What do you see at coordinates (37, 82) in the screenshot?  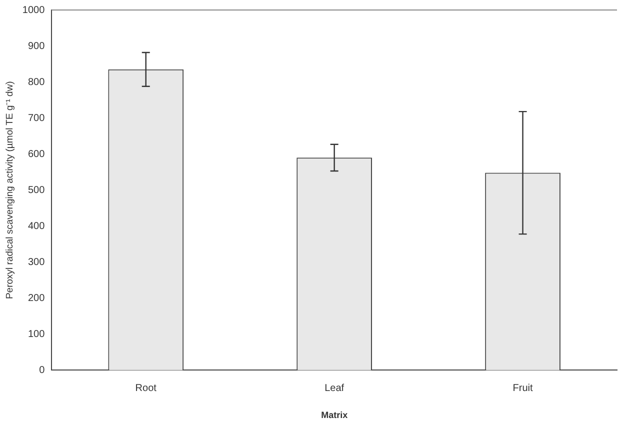 I see `y-tick-label: 800` at bounding box center [37, 82].